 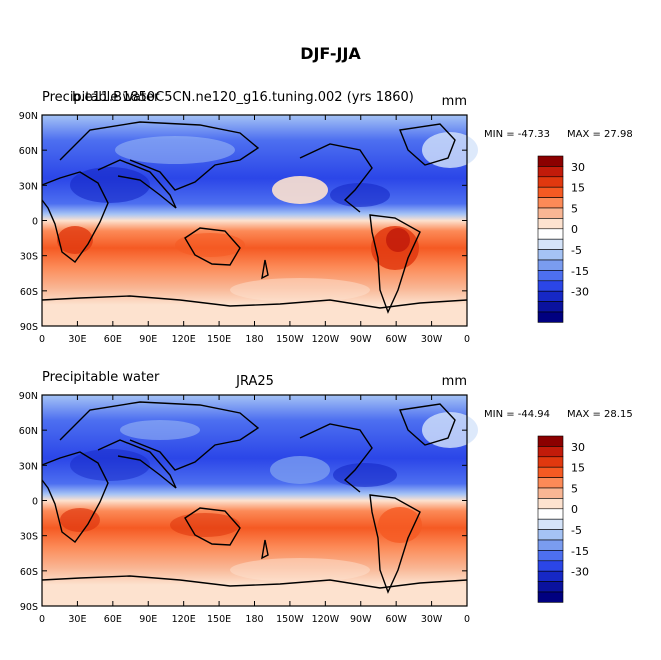 What do you see at coordinates (517, 414) in the screenshot?
I see `min-label: MIN = -44.94` at bounding box center [517, 414].